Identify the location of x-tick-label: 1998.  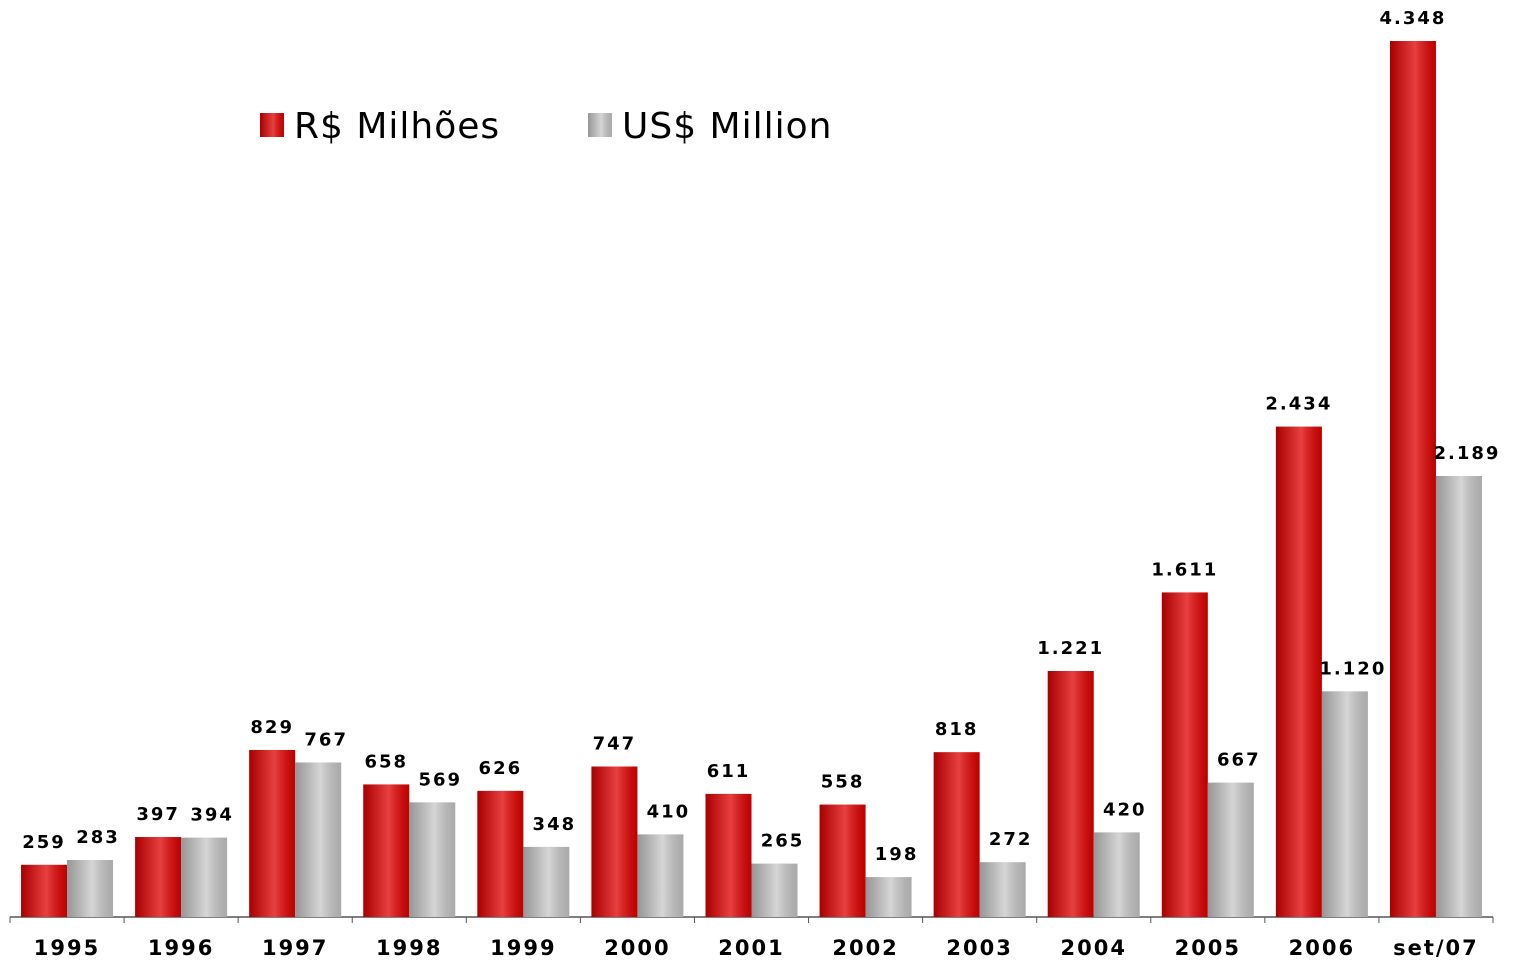
(409, 948).